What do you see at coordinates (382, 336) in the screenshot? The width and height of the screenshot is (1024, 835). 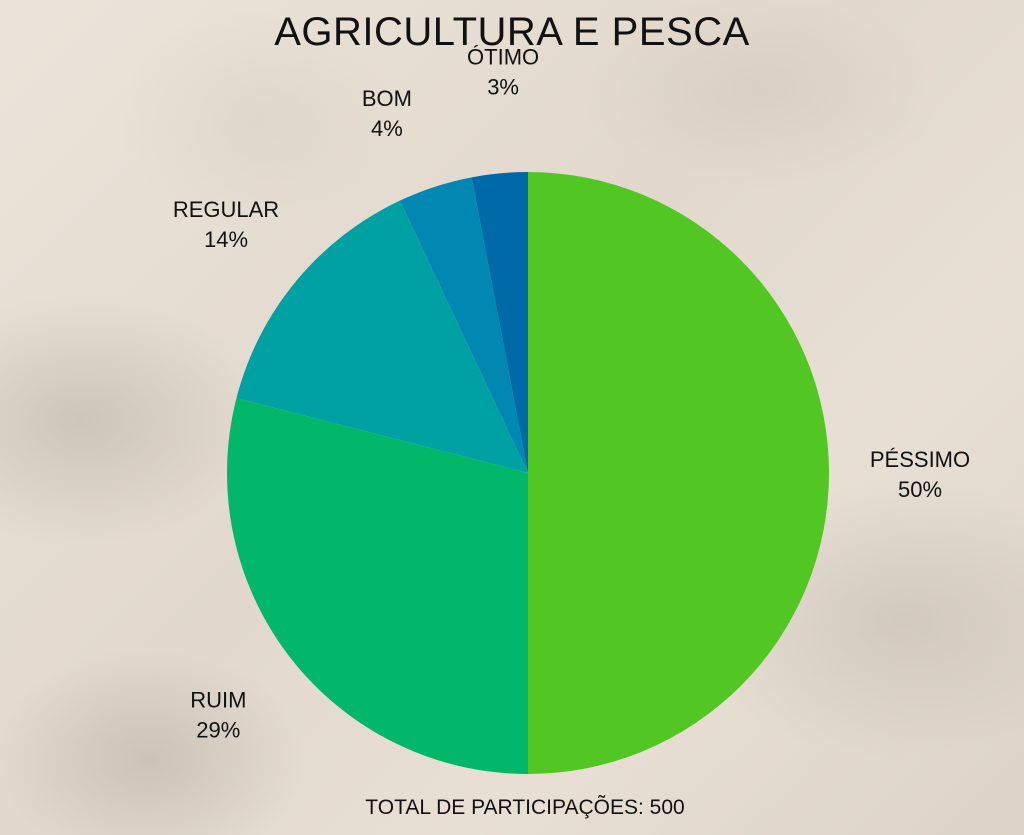 I see `pie-slice-regular` at bounding box center [382, 336].